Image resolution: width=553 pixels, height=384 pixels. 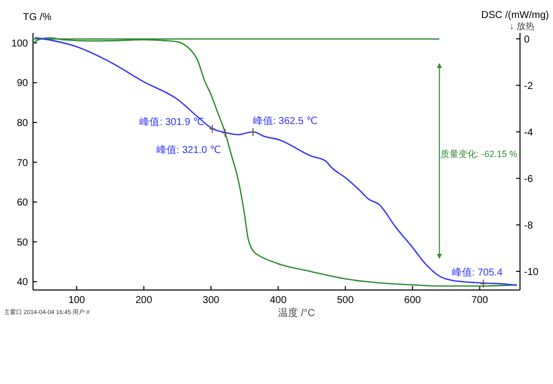 I want to click on x-axis-title: 温度 /°C, so click(x=296, y=313).